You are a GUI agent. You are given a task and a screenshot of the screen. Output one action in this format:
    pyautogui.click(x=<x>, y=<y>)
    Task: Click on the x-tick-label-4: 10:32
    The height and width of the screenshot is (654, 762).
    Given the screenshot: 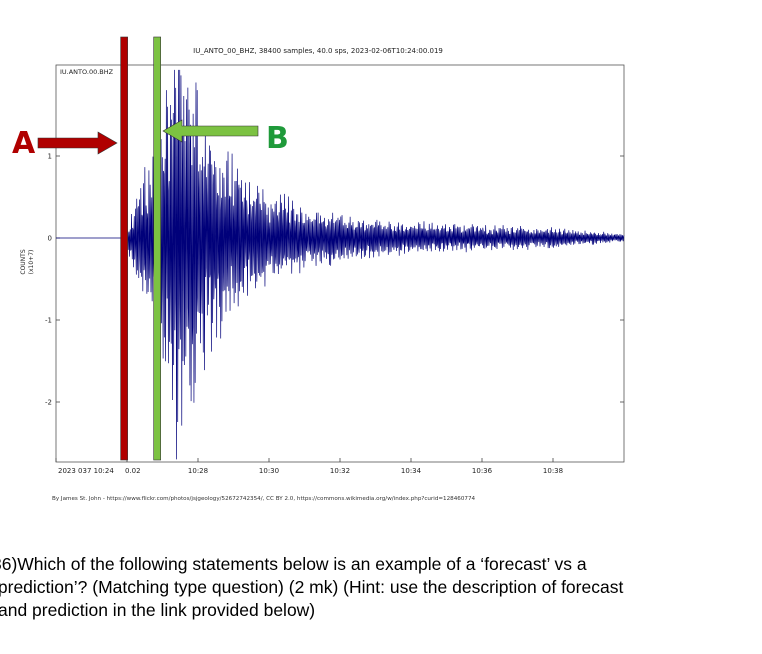 What is the action you would take?
    pyautogui.click(x=340, y=471)
    